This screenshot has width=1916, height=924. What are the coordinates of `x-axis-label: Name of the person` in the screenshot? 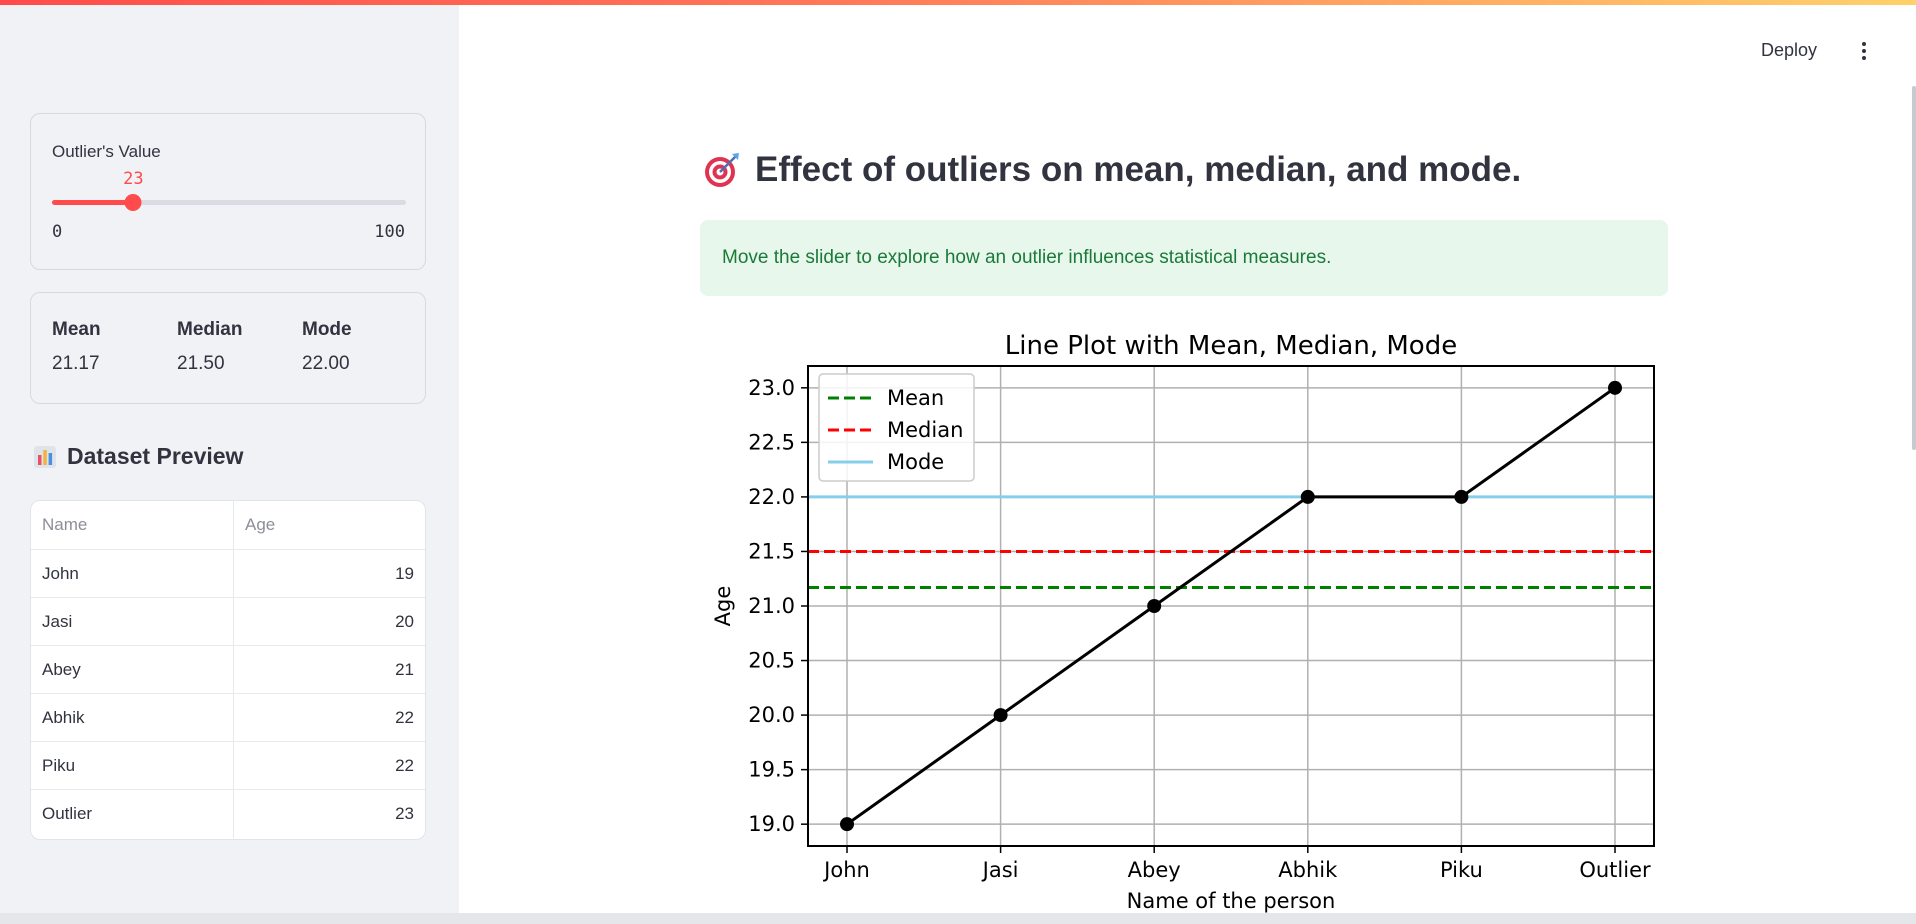 It's located at (1231, 901).